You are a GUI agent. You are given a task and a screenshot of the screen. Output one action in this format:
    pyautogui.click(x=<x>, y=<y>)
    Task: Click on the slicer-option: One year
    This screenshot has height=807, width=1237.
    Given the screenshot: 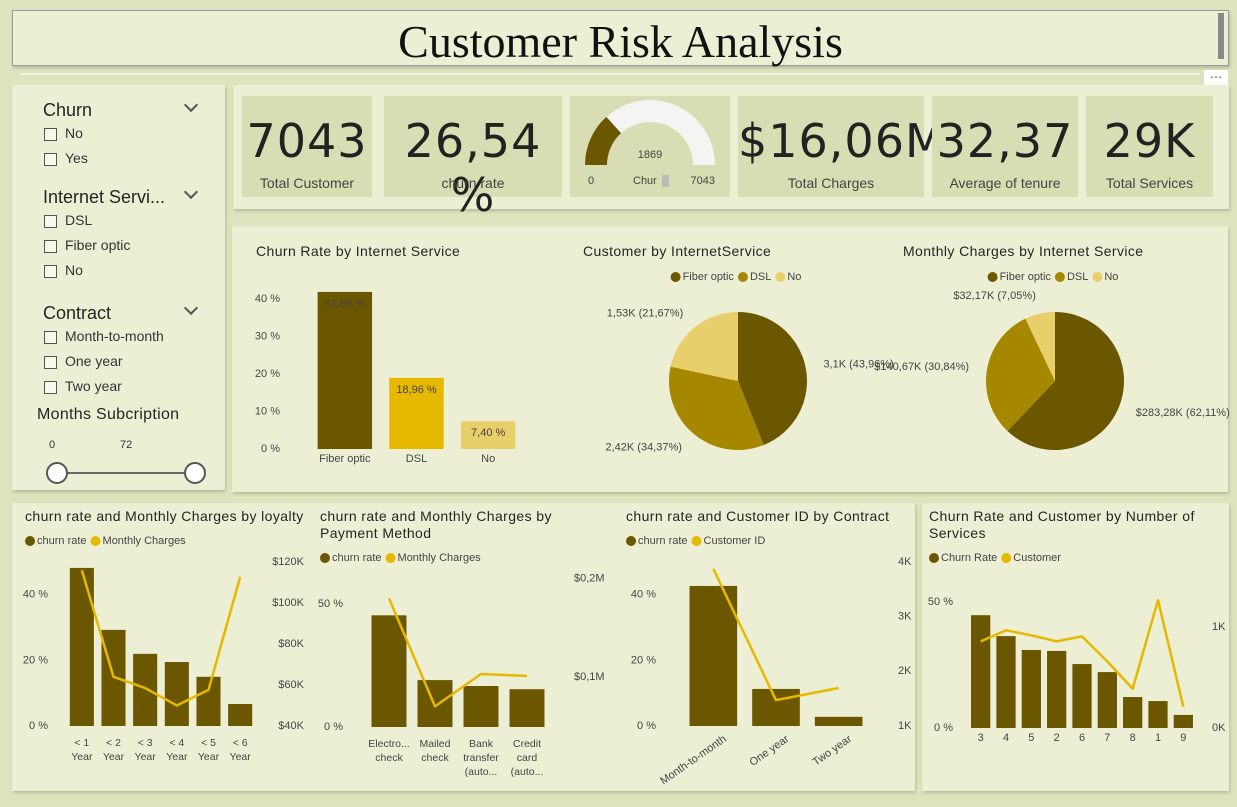 What is the action you would take?
    pyautogui.click(x=94, y=361)
    